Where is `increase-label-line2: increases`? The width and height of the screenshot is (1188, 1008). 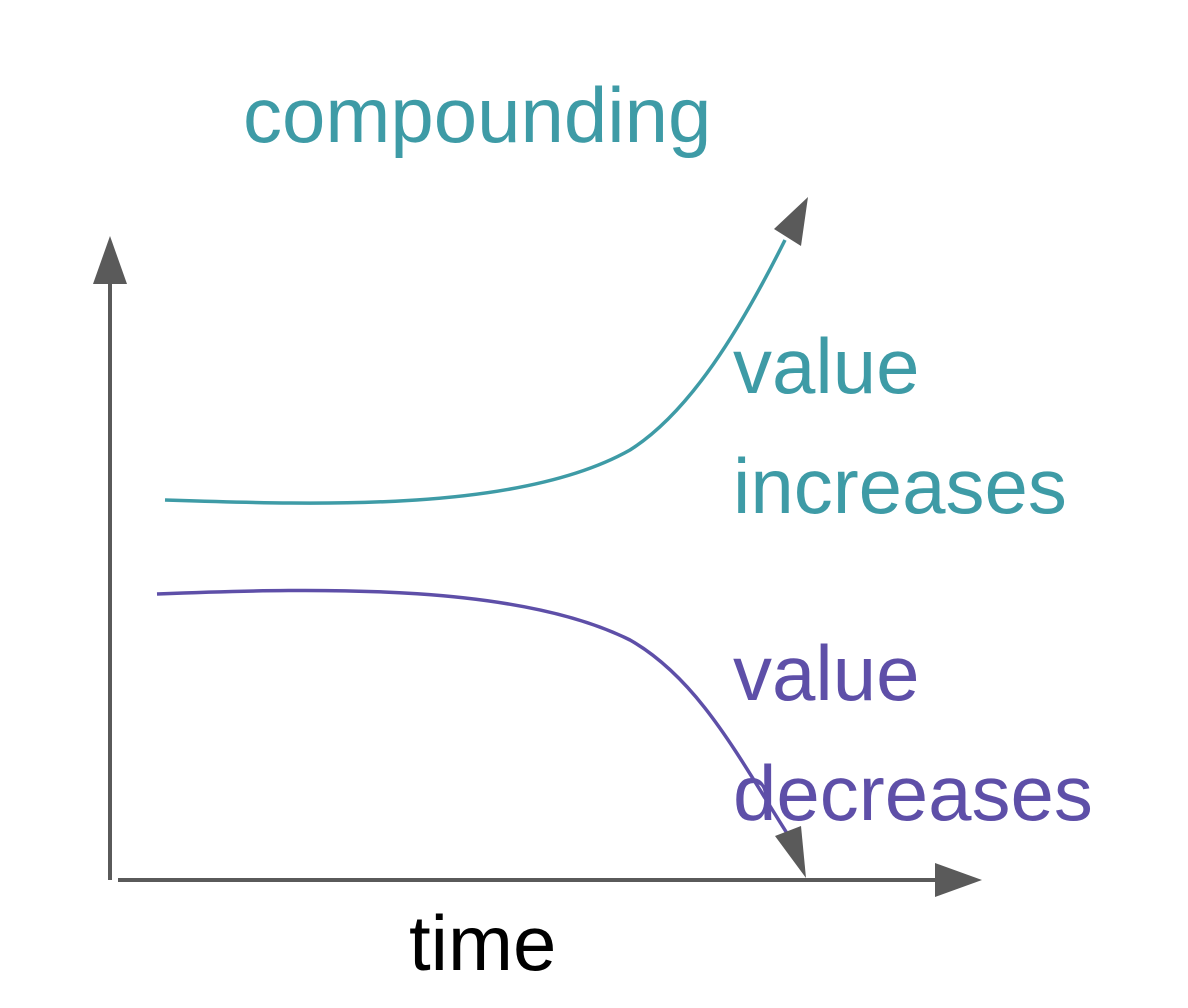 increase-label-line2: increases is located at coordinates (900, 486).